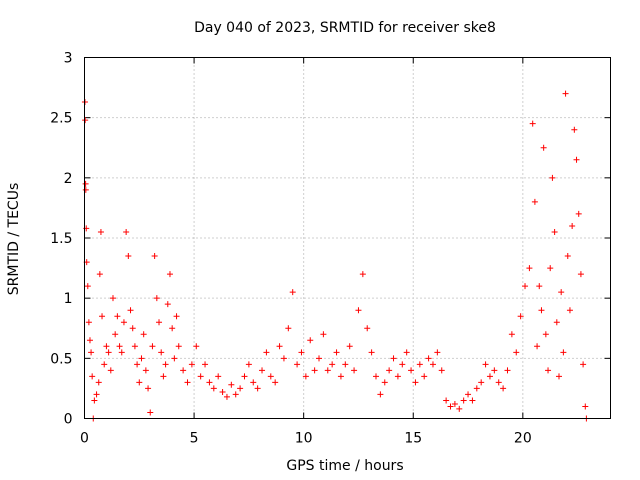 The height and width of the screenshot is (480, 640). I want to click on y-tick-label: 3, so click(68, 59).